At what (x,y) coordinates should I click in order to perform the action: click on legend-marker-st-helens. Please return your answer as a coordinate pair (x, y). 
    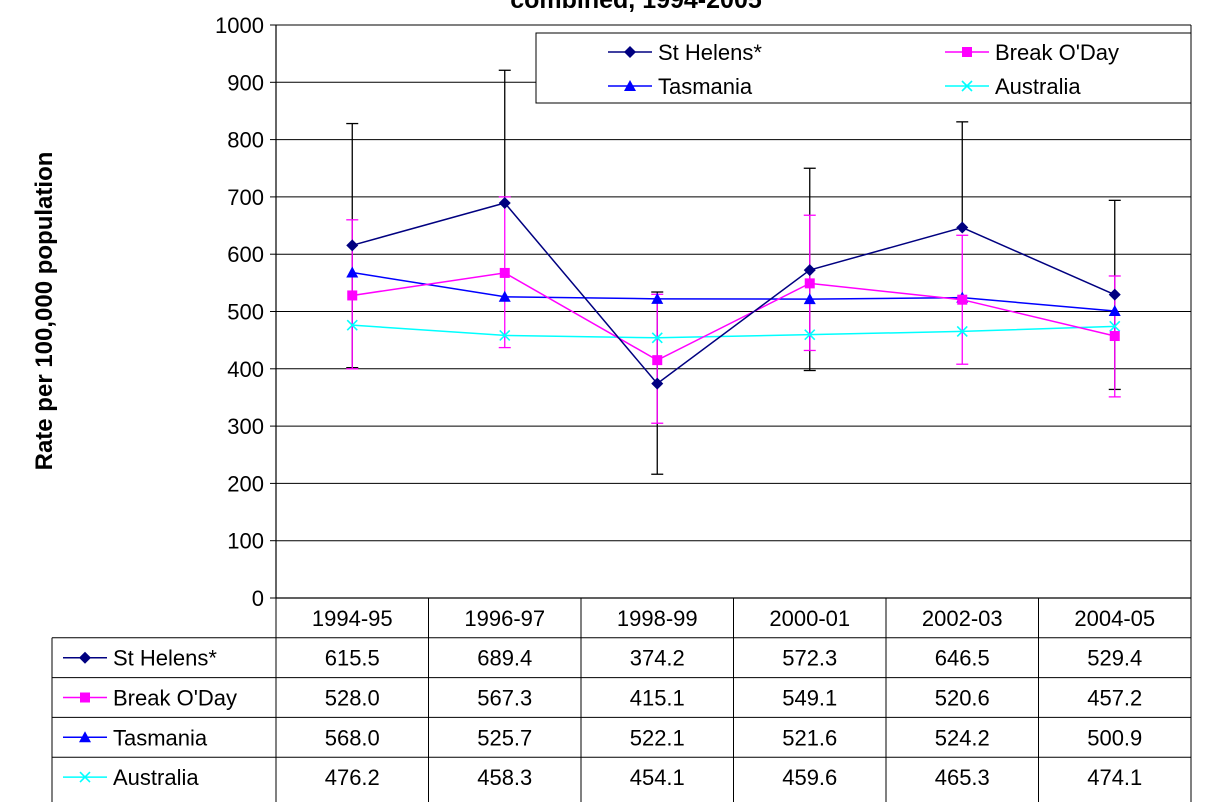
    Looking at the image, I should click on (630, 52).